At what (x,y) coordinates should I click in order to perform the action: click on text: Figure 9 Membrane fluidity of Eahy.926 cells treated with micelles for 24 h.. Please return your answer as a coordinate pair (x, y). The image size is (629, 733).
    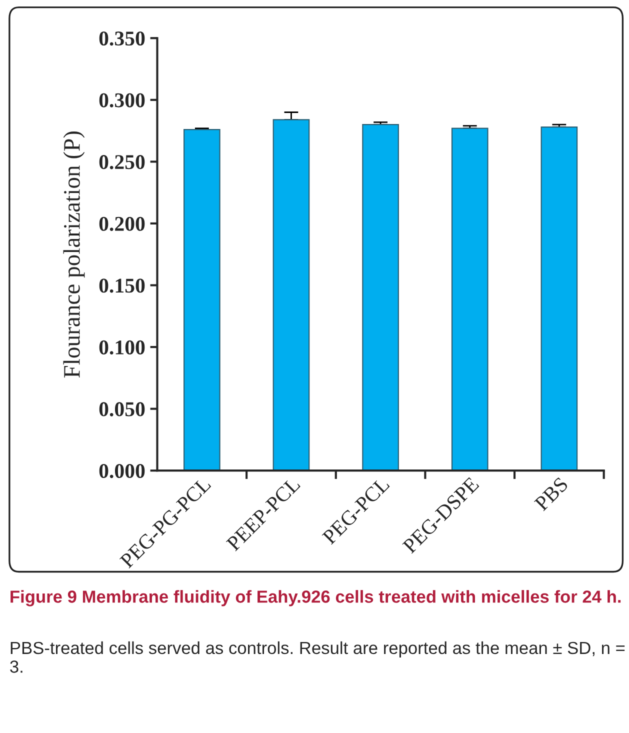
    Looking at the image, I should click on (315, 598).